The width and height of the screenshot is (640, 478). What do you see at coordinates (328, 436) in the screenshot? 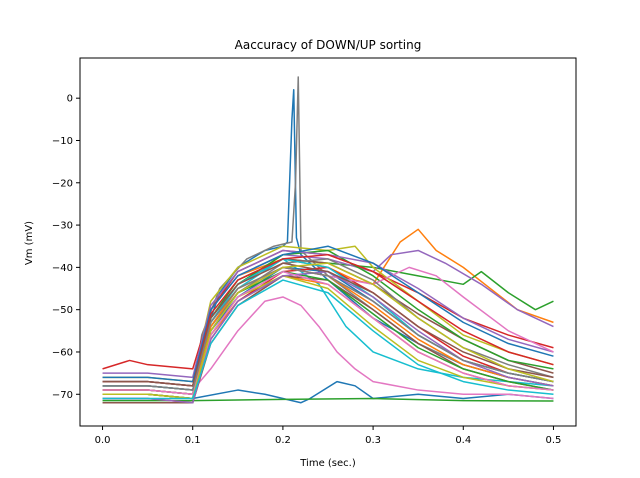
I see `x-axis-ticks: 0.0 0.1 0.2 0.3 0.4 0.5` at bounding box center [328, 436].